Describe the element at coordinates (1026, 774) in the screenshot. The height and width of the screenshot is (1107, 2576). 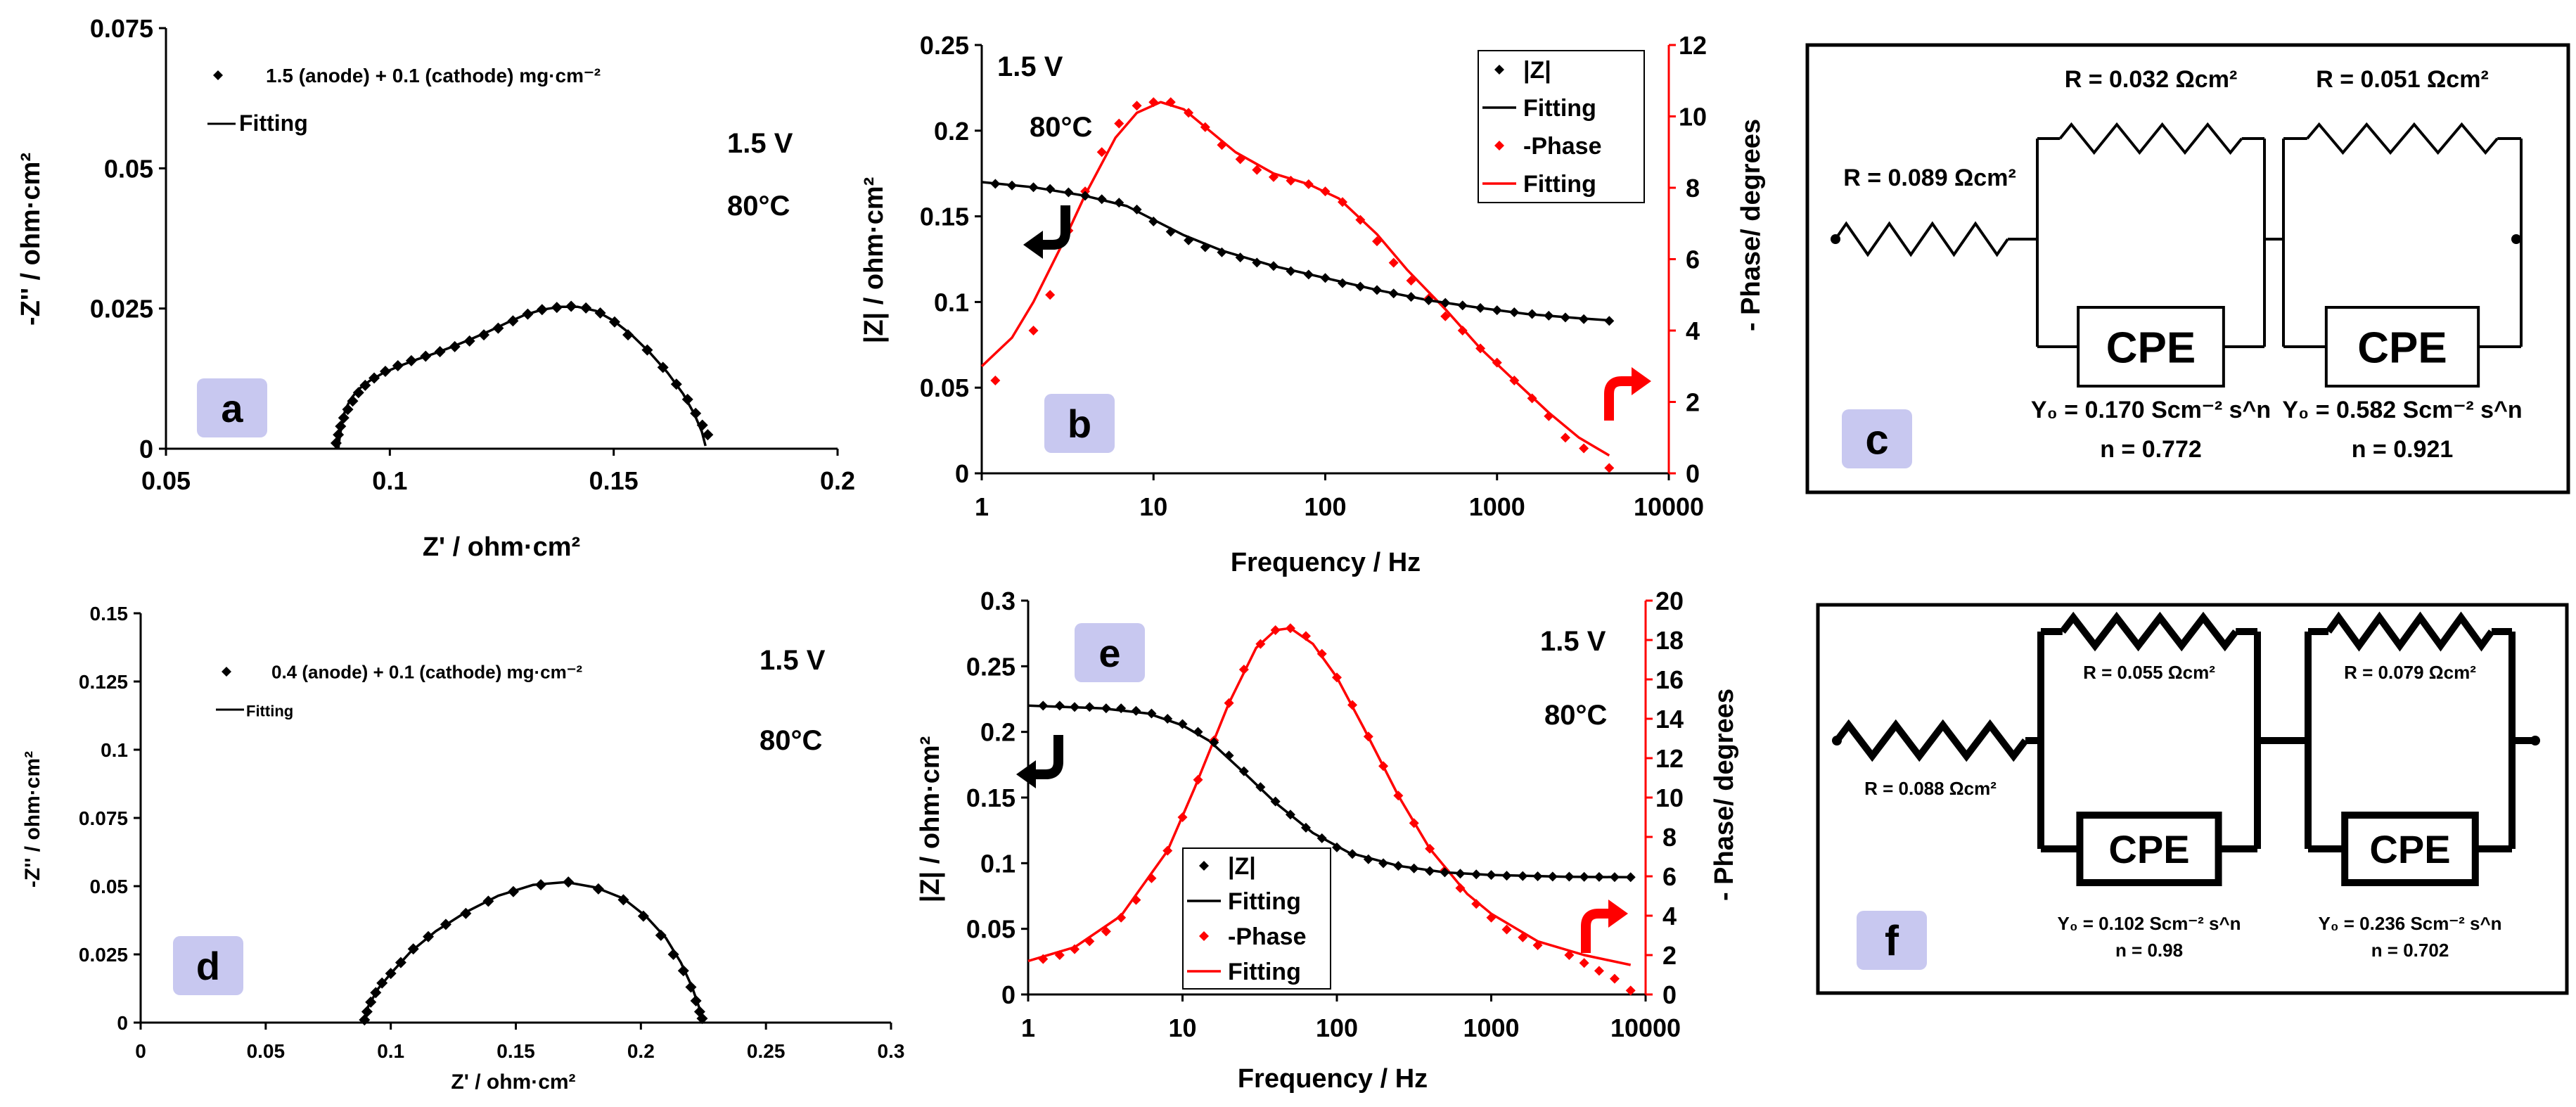
I see `arrow-head` at that location.